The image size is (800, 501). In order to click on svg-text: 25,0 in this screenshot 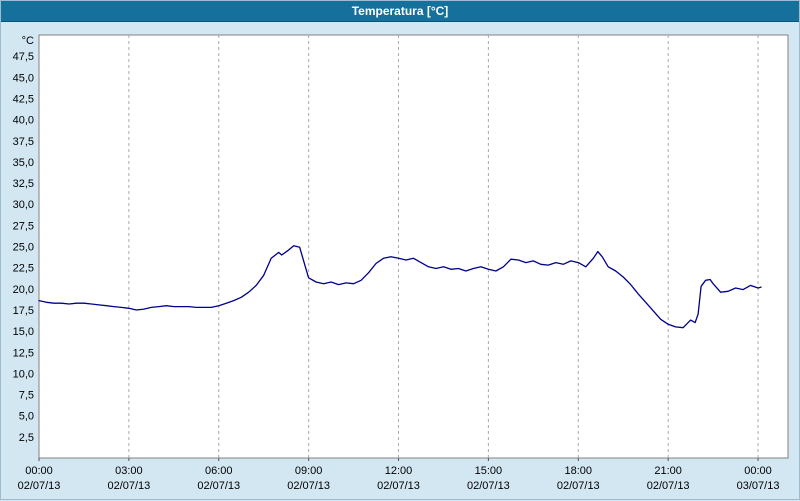, I will do `click(23, 248)`.